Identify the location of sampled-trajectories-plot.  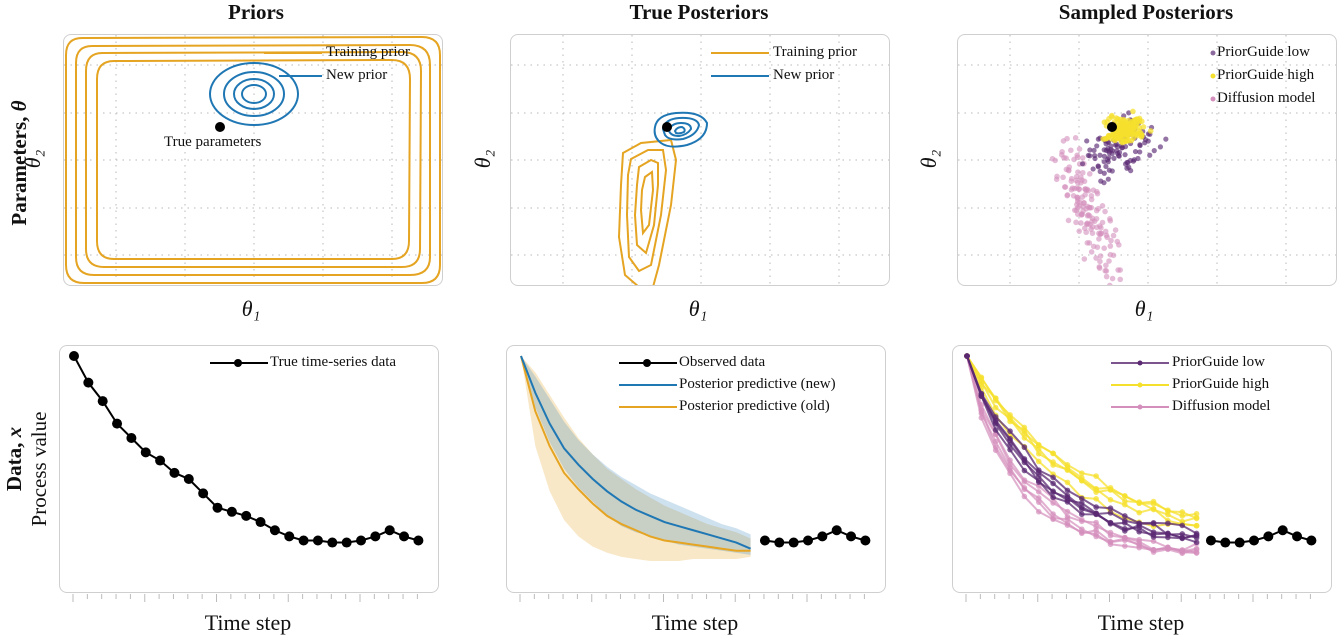
(1140, 455).